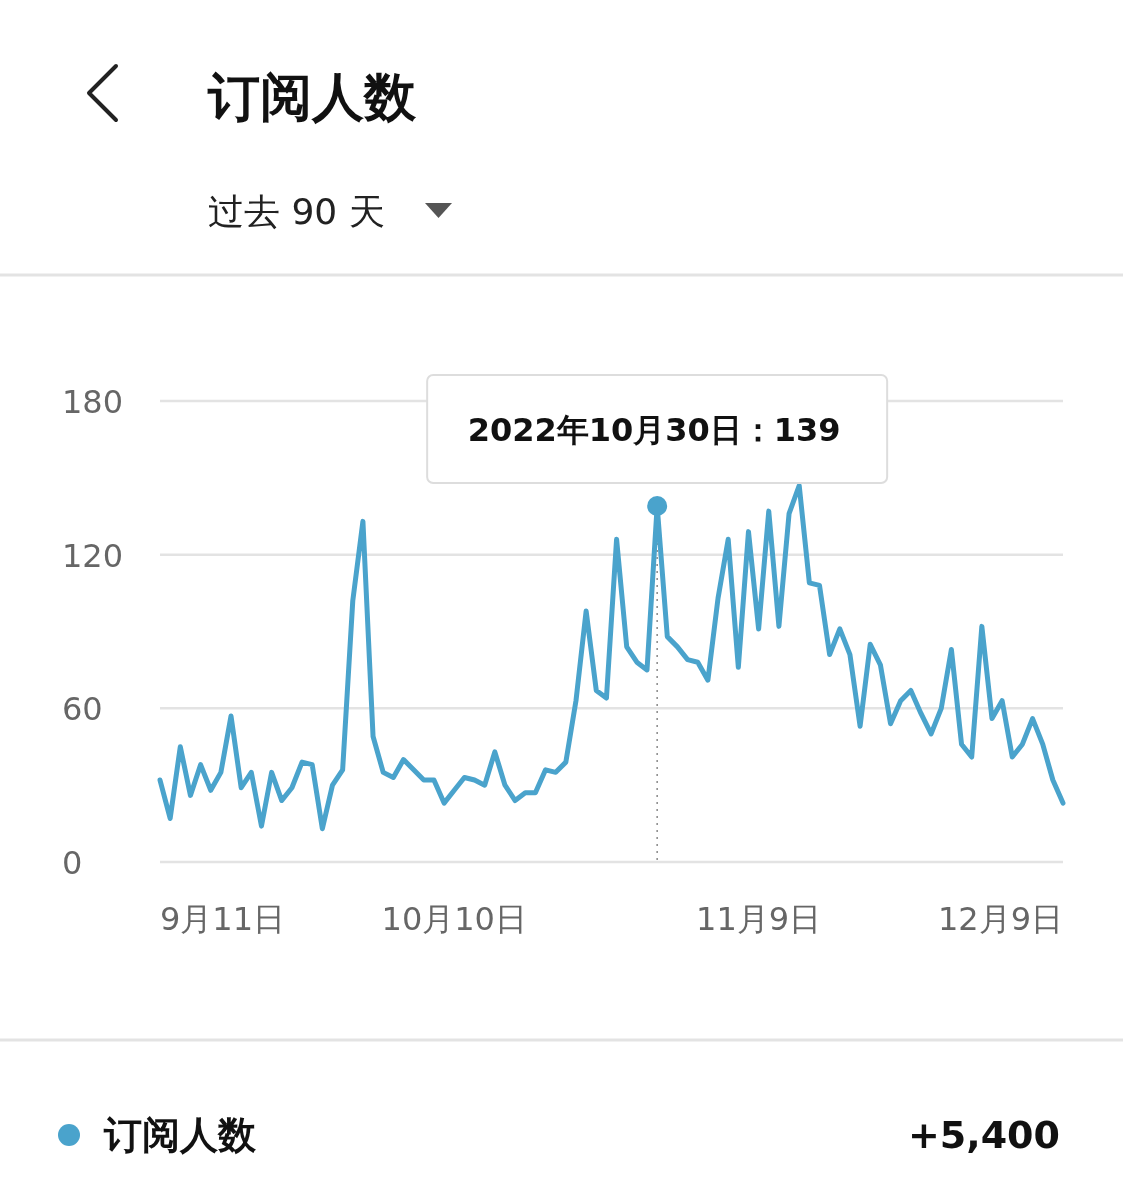 This screenshot has width=1123, height=1200. I want to click on y-tick-label: 60, so click(82, 709).